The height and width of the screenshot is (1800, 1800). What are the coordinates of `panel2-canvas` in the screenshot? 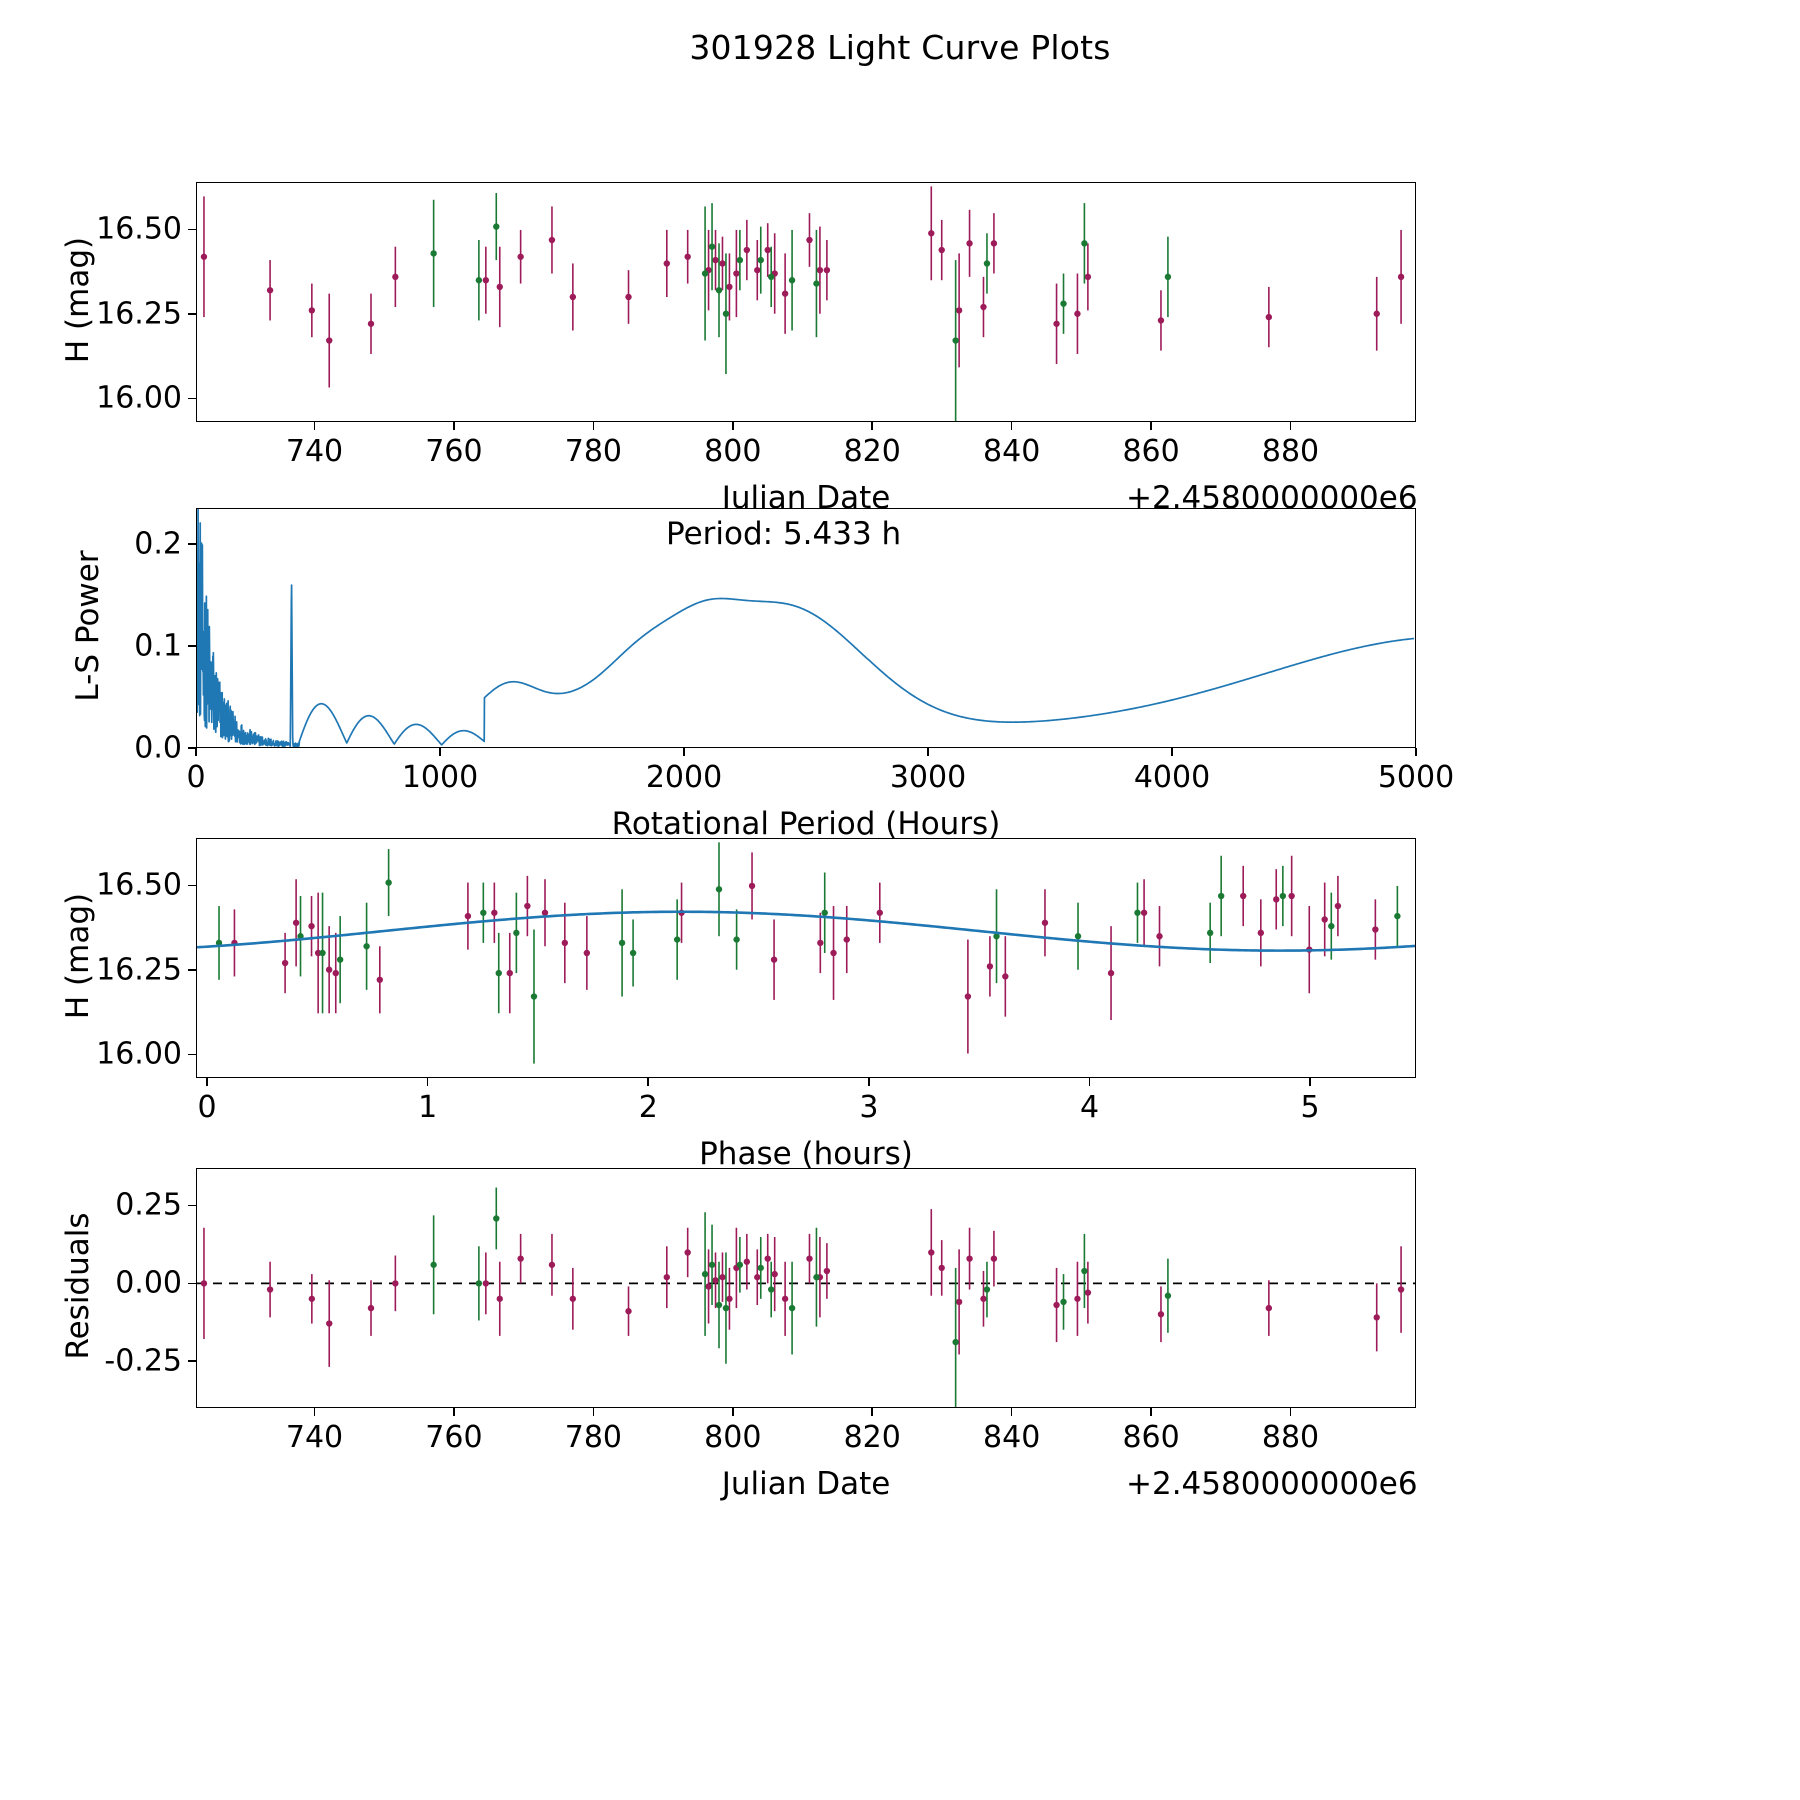 It's located at (806, 628).